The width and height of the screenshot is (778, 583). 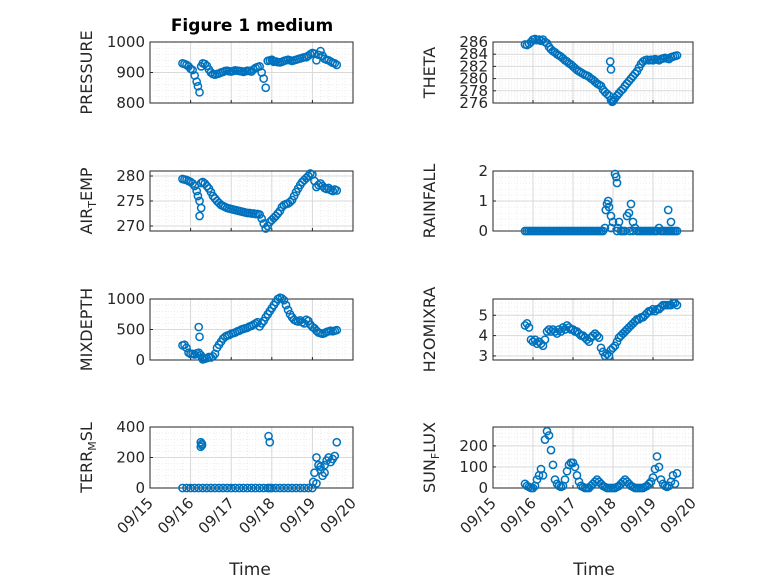 What do you see at coordinates (473, 446) in the screenshot?
I see `y-tick-label: 200` at bounding box center [473, 446].